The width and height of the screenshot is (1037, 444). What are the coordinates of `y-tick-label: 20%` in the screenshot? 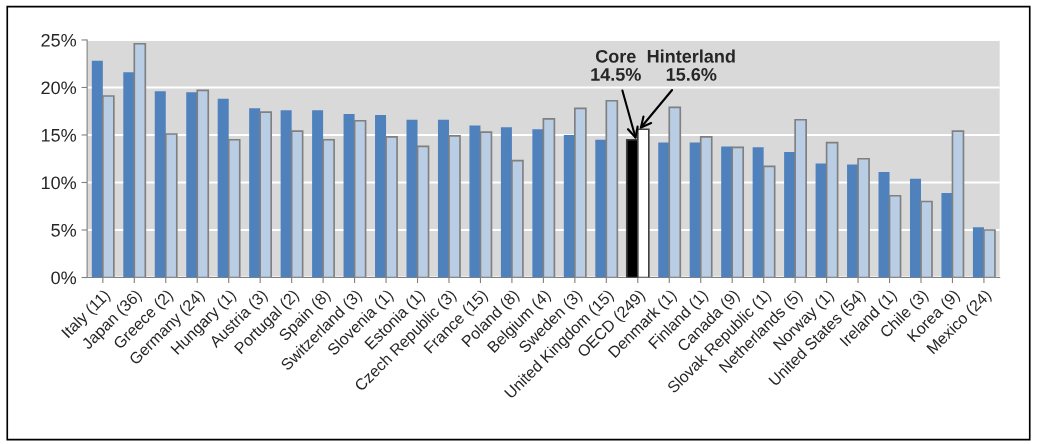 It's located at (59, 88).